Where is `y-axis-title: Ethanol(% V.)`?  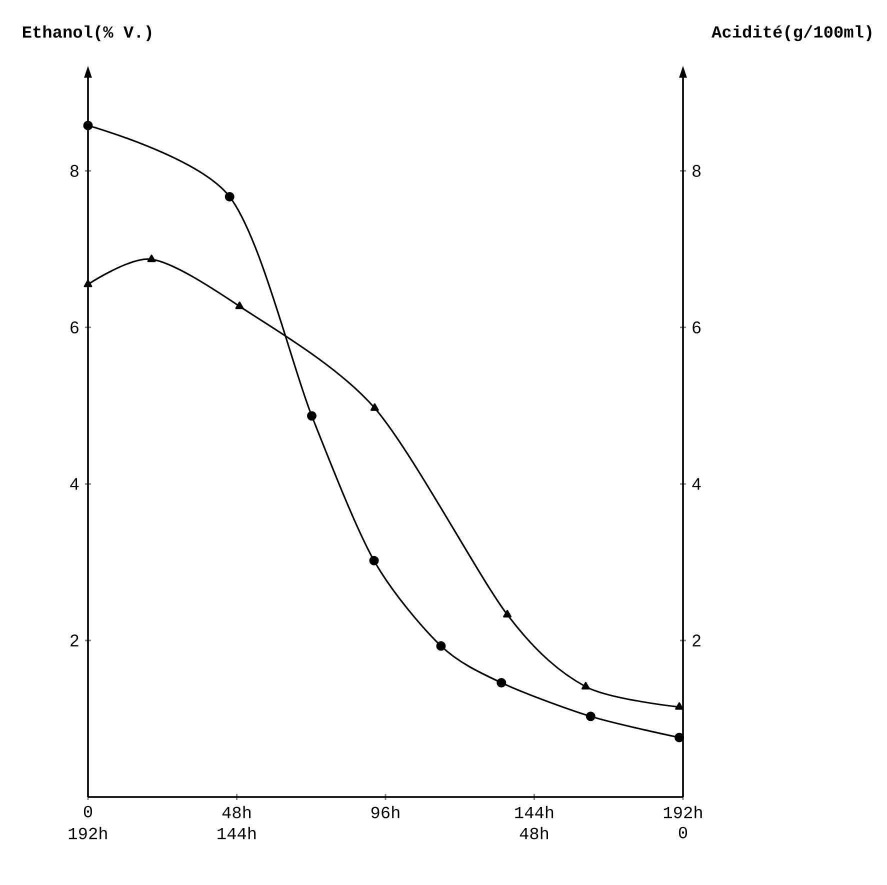 y-axis-title: Ethanol(% V.) is located at coordinates (87, 33).